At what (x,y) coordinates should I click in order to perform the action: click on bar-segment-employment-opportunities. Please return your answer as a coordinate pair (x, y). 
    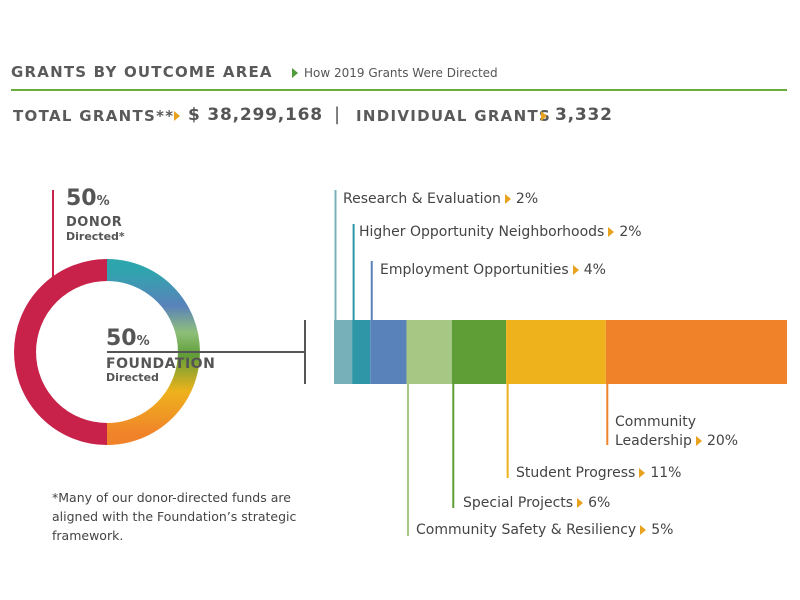
    Looking at the image, I should click on (388, 352).